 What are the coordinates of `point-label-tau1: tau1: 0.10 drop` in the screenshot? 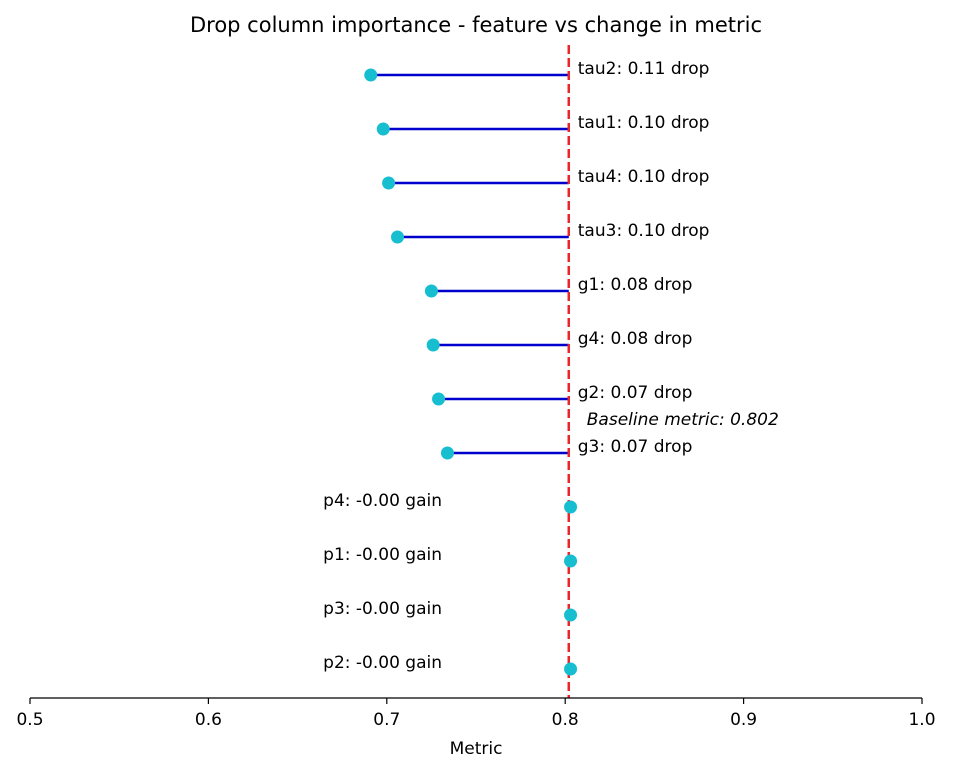 It's located at (644, 123).